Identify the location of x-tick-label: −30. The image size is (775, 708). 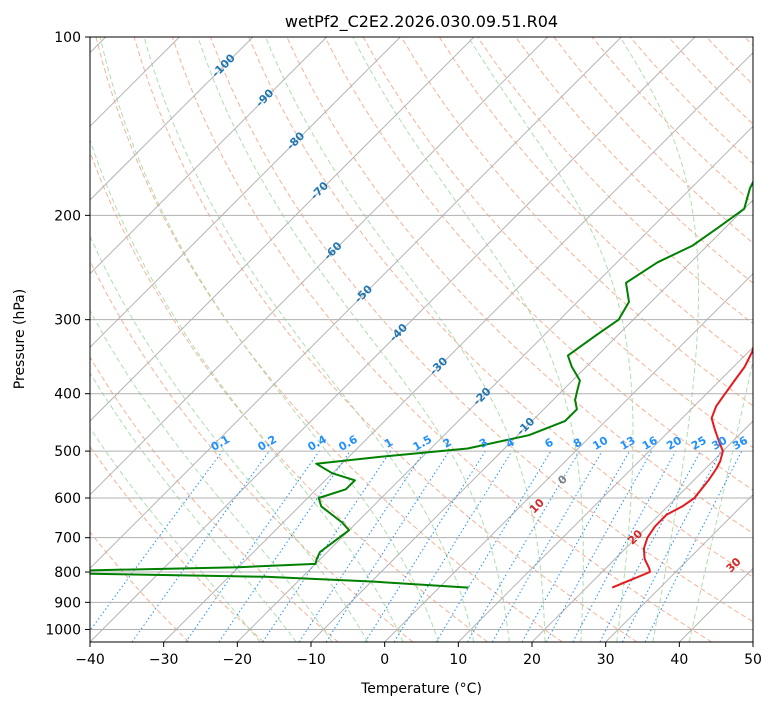
(164, 660).